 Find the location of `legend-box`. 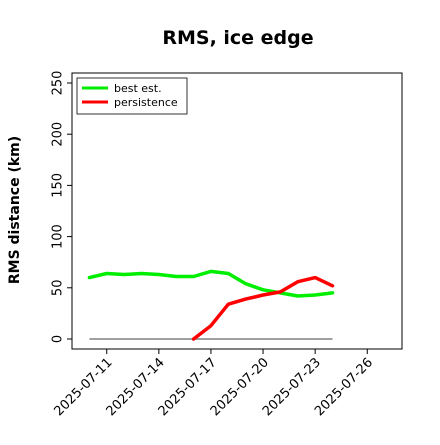

legend-box is located at coordinates (132, 96).